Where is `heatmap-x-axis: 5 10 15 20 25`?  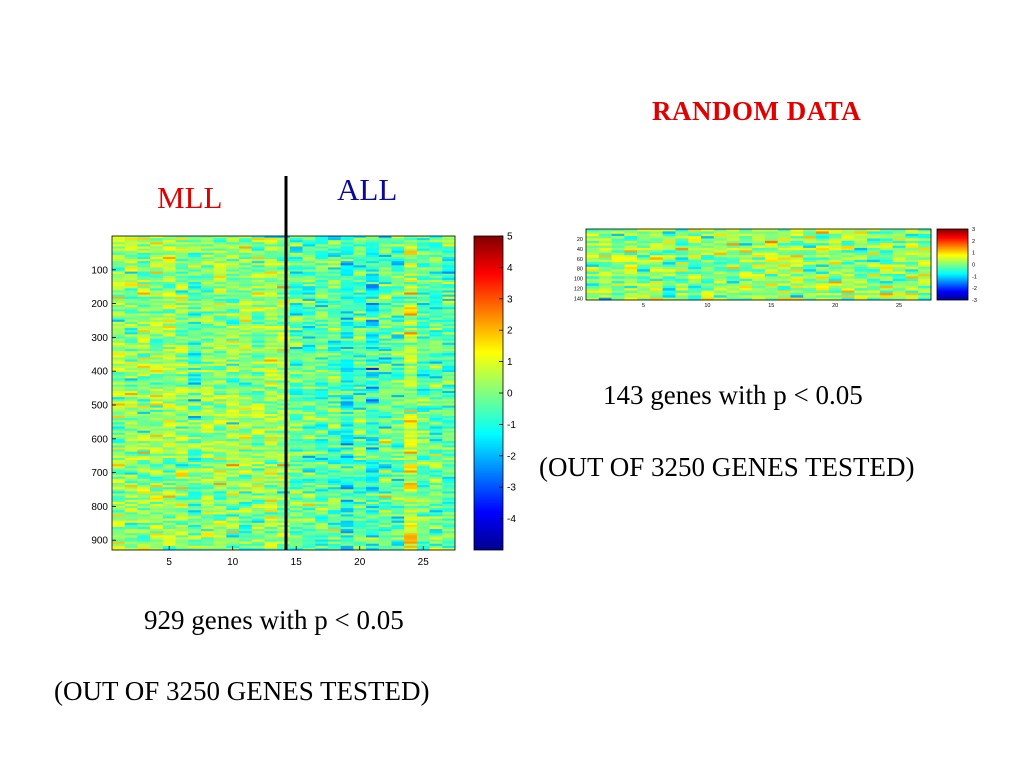 heatmap-x-axis: 5 10 15 20 25 is located at coordinates (297, 557).